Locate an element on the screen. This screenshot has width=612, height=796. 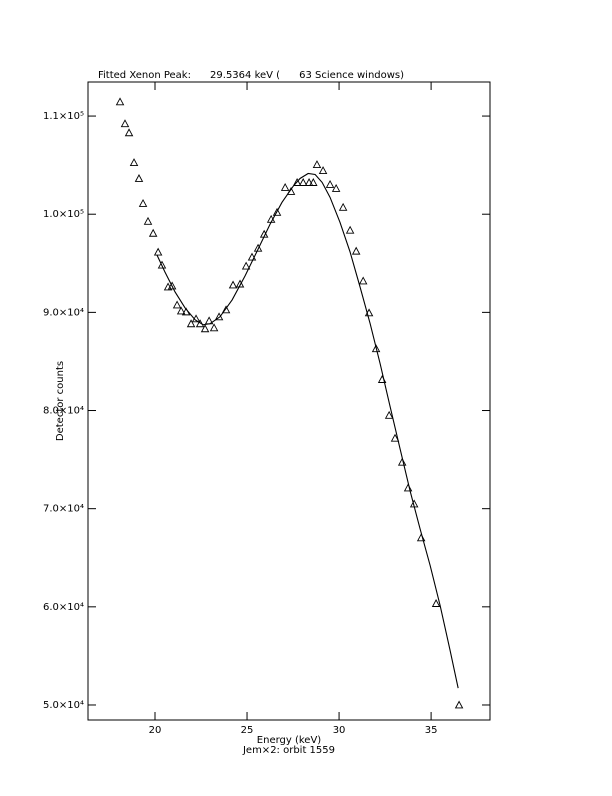
x-tick-label: 25 is located at coordinates (247, 730).